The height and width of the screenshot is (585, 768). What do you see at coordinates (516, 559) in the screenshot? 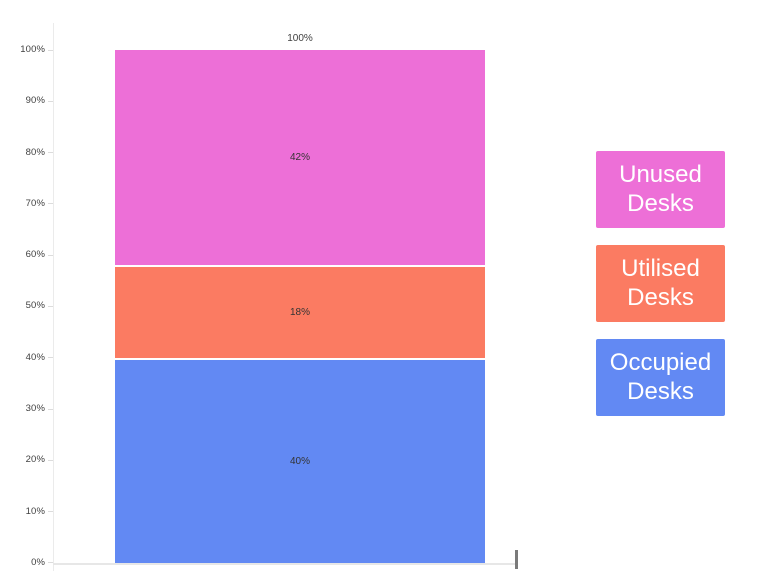
I see `text-cursor` at bounding box center [516, 559].